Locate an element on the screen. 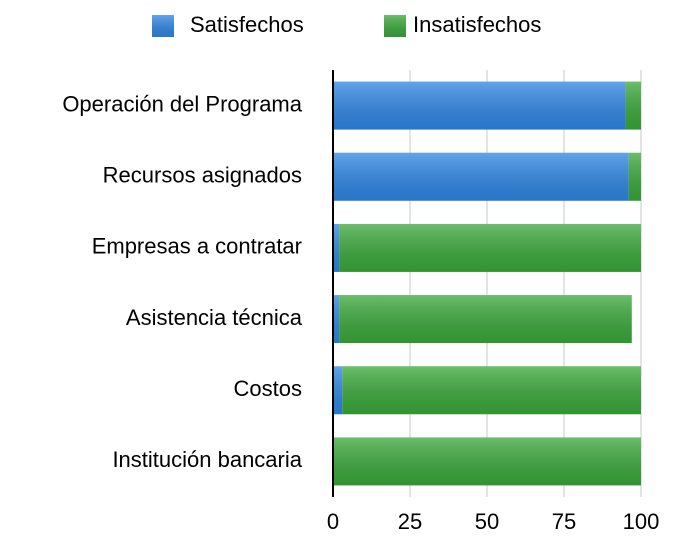  y-tick-label: Recursos asignados is located at coordinates (202, 175).